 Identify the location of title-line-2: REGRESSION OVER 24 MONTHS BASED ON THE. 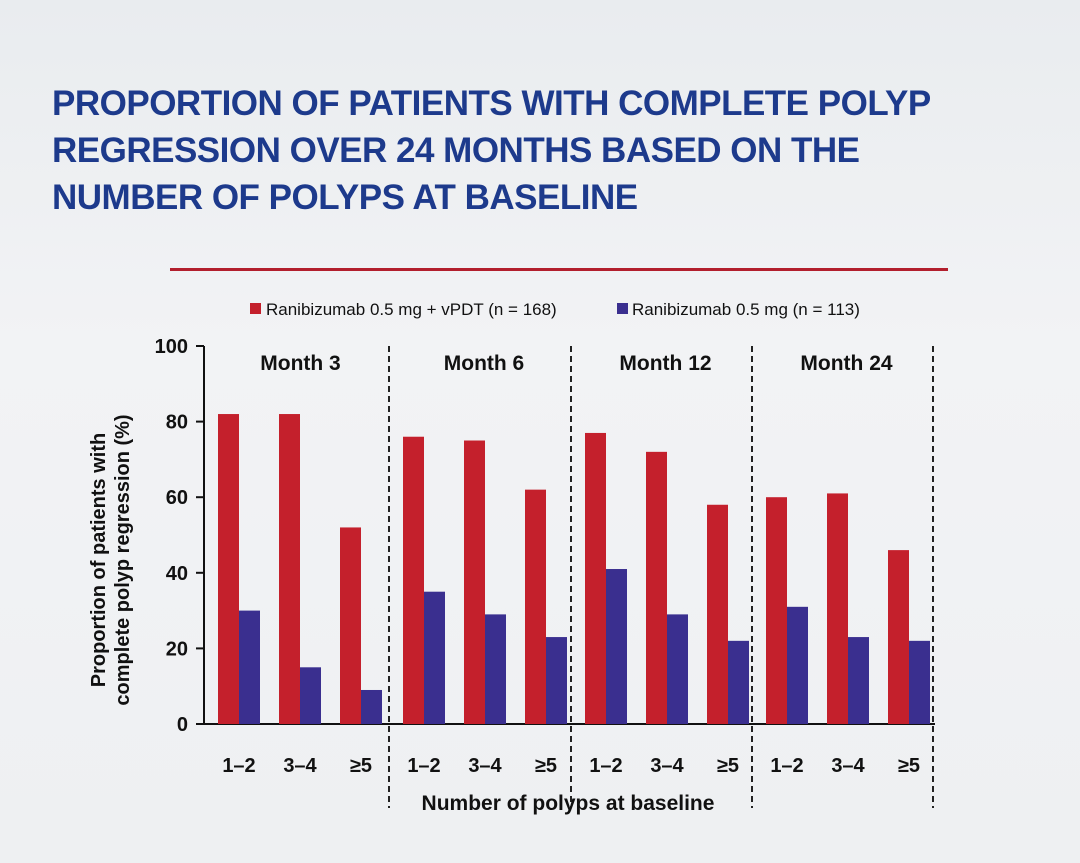
(456, 150).